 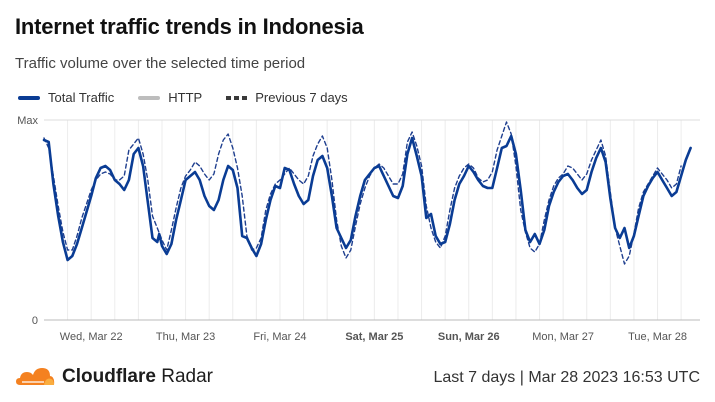 I want to click on brand-name: Cloudflare Radar, so click(x=137, y=377).